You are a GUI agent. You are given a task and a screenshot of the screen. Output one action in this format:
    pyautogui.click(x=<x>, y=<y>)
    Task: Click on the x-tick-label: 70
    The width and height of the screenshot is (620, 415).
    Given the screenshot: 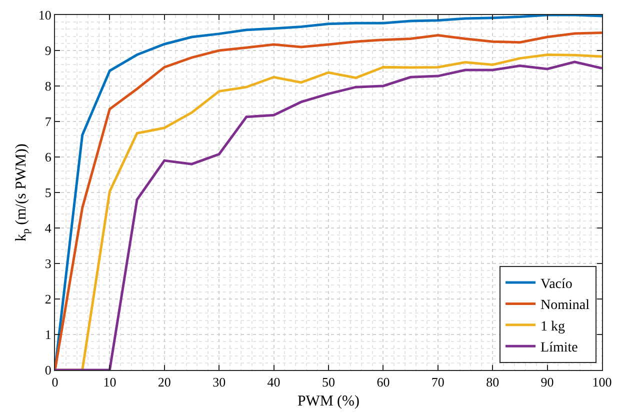 What is the action you would take?
    pyautogui.click(x=437, y=382)
    